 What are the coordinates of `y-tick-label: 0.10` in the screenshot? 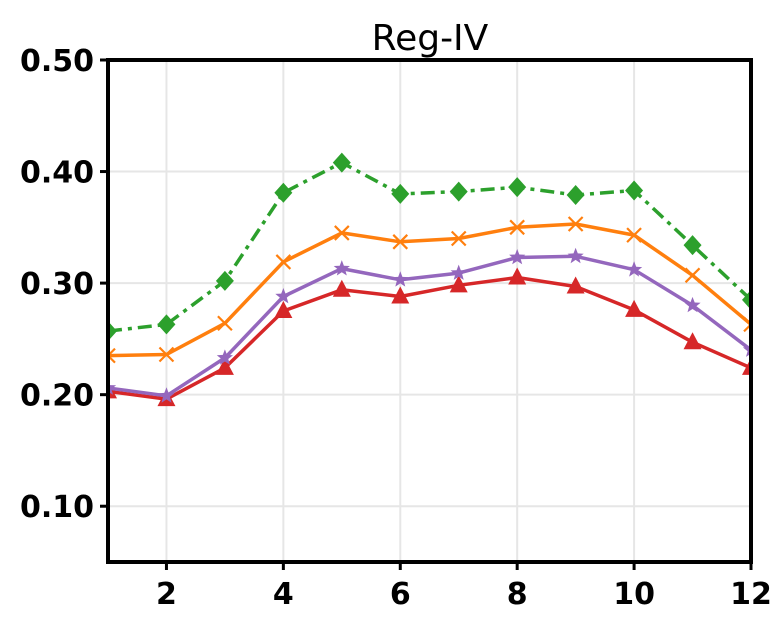 It's located at (57, 507).